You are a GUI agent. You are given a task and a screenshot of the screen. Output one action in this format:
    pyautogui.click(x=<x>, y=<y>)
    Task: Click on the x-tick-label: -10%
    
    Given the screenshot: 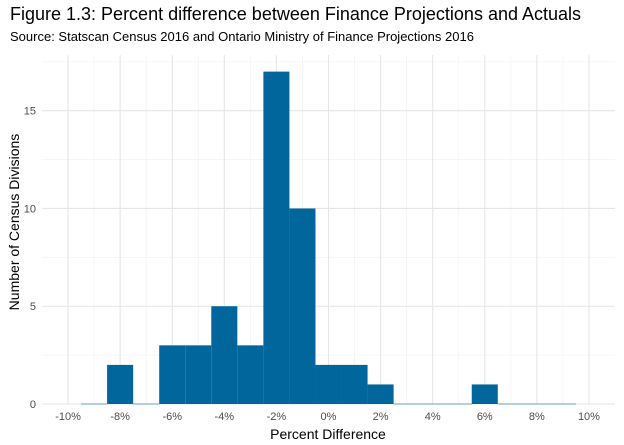 What is the action you would take?
    pyautogui.click(x=68, y=417)
    